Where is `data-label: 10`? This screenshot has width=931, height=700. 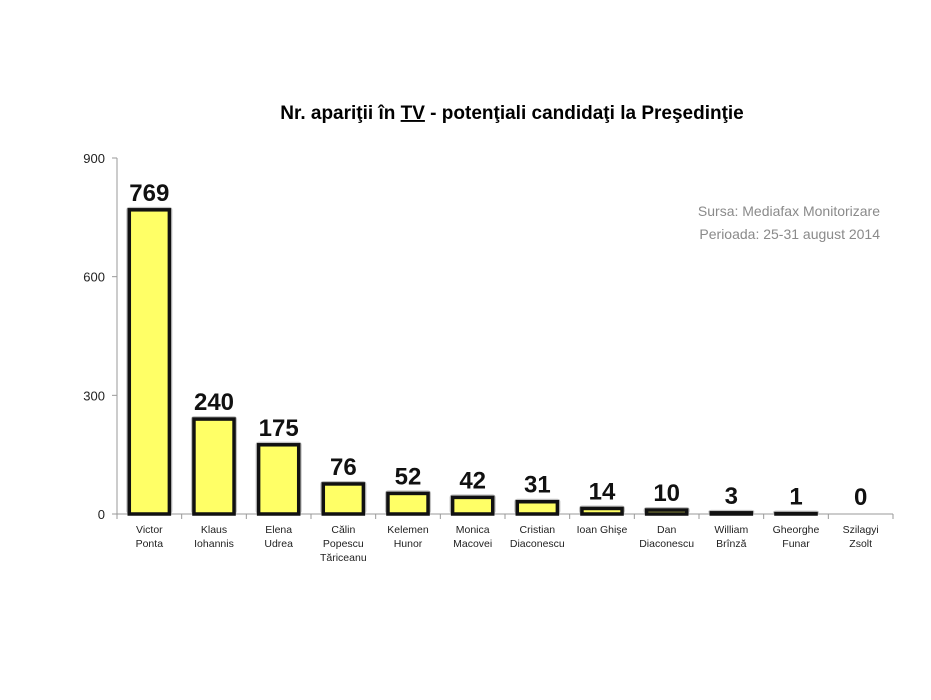
data-label: 10 is located at coordinates (666, 493).